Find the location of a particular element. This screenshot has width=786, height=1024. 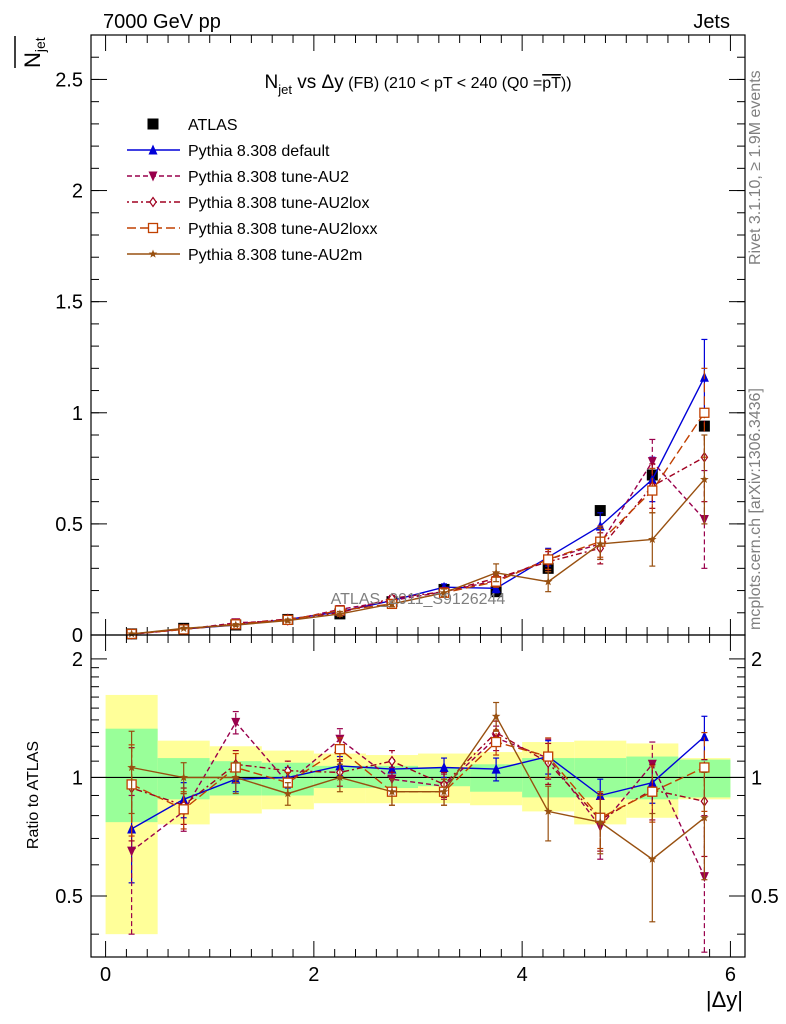

ratio-line-default is located at coordinates (418, 783).